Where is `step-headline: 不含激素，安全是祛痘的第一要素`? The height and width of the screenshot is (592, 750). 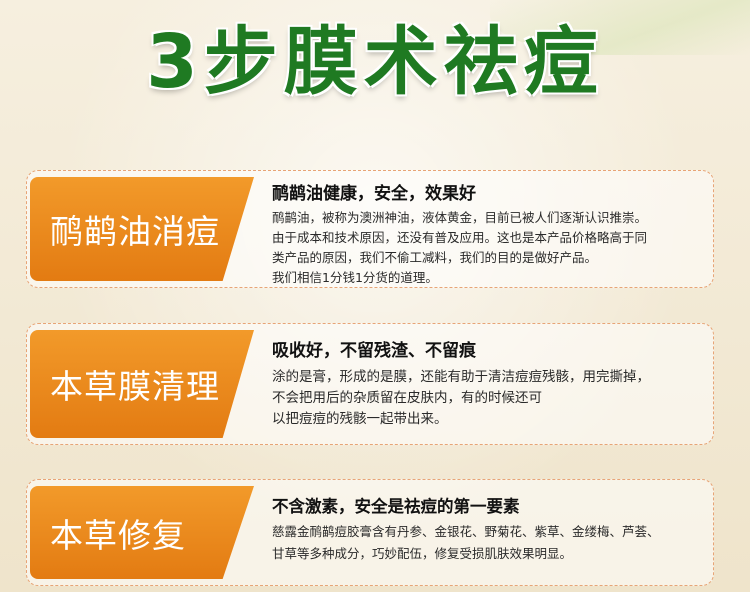 step-headline: 不含激素，安全是祛痘的第一要素 is located at coordinates (396, 506).